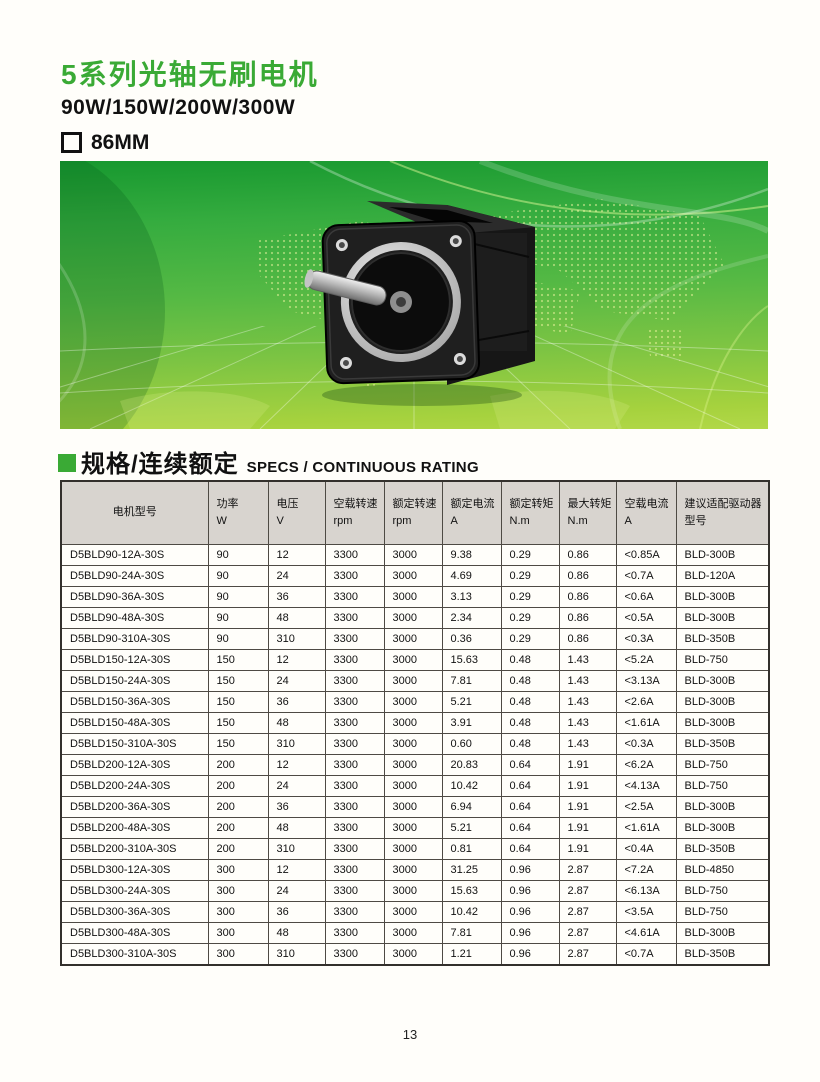 Image resolution: width=820 pixels, height=1082 pixels. I want to click on column-header-rated-speed: 额定转速 rpm, so click(413, 512).